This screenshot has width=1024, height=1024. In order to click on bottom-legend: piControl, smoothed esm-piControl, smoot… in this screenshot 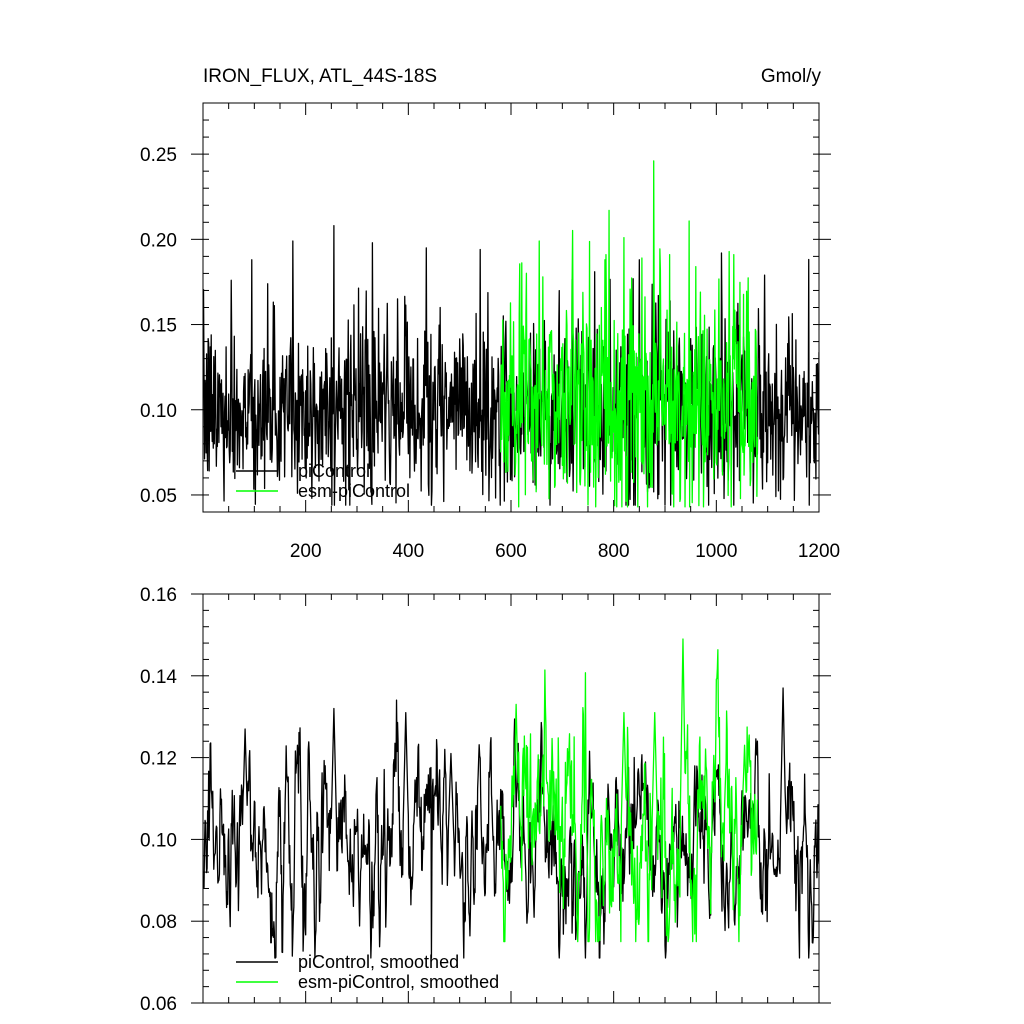, I will do `click(367, 972)`.